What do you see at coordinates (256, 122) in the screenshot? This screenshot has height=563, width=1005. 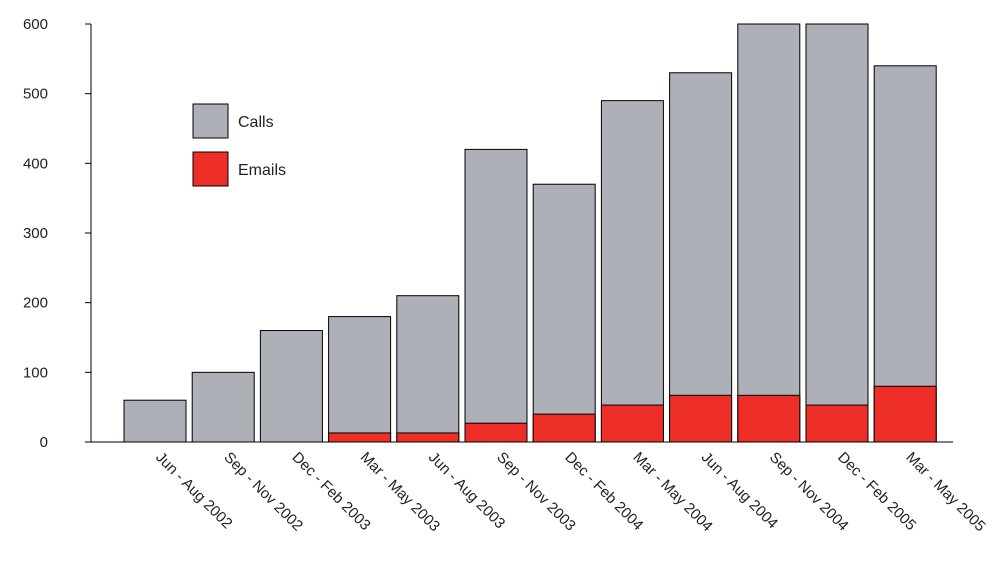 I see `legend-label-calls: Calls` at bounding box center [256, 122].